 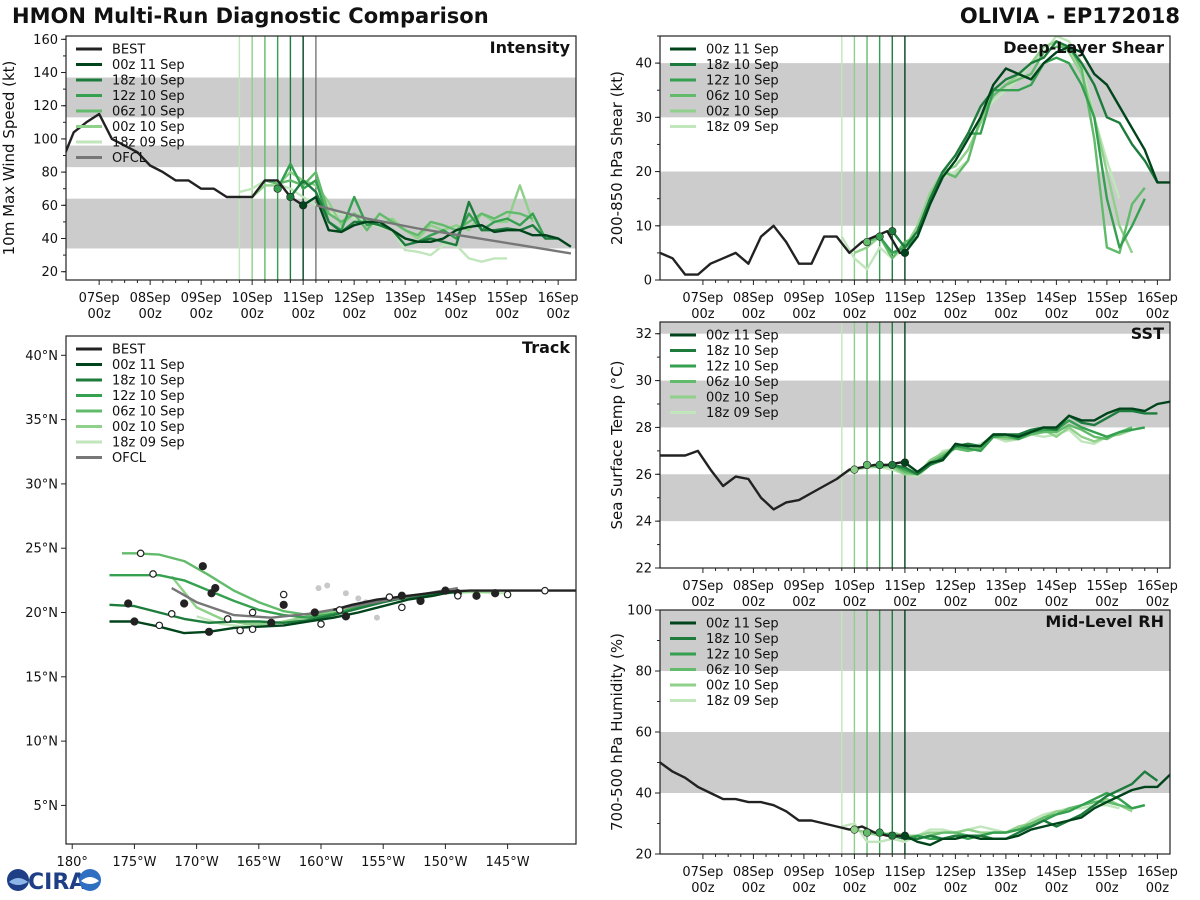 What do you see at coordinates (643, 794) in the screenshot?
I see `rh-ytick-label: 40` at bounding box center [643, 794].